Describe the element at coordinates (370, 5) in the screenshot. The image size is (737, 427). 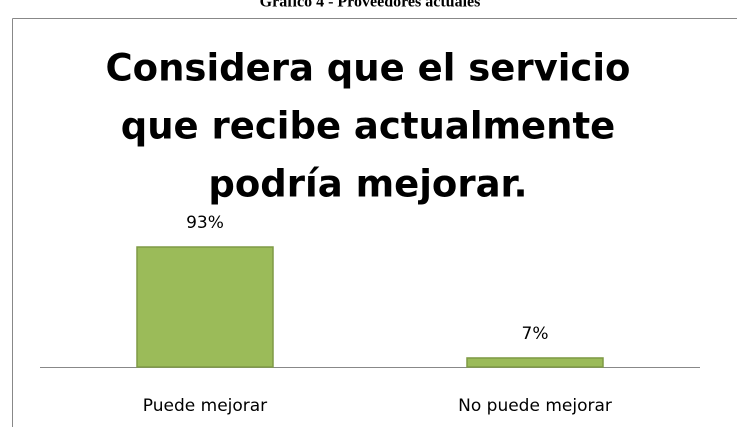
I see `figure-caption: Gráfico 4 - Proveedores actuales` at that location.